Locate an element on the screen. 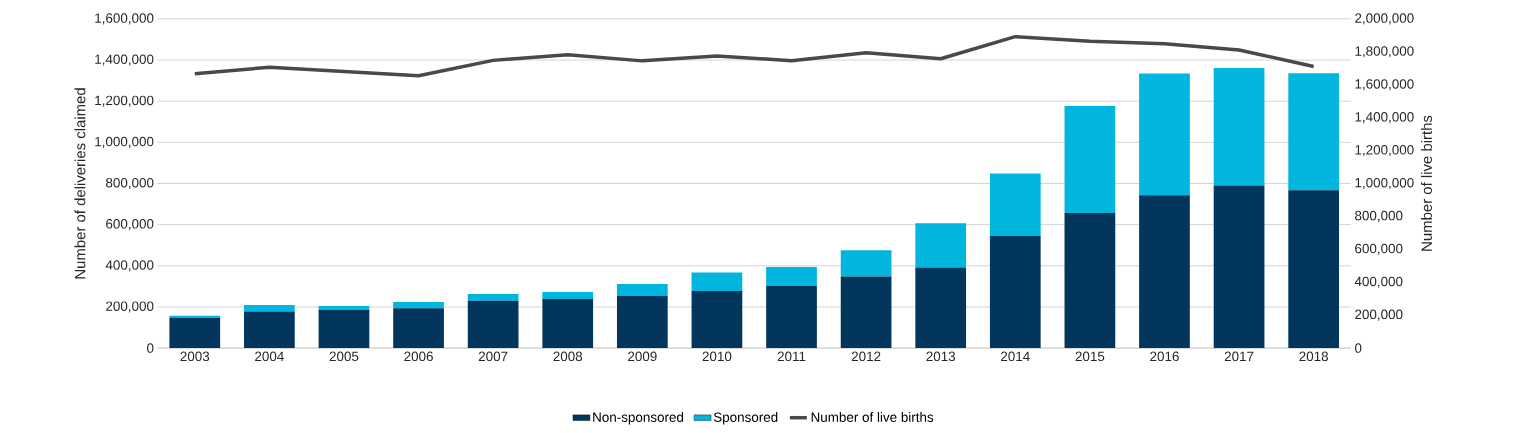  x-tick-label: 2005 is located at coordinates (344, 356).